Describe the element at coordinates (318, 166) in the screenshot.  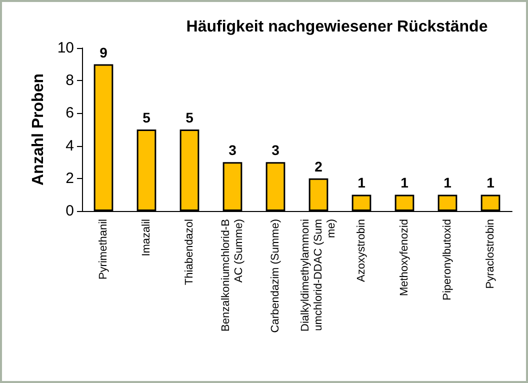
I see `data-label: 2` at that location.